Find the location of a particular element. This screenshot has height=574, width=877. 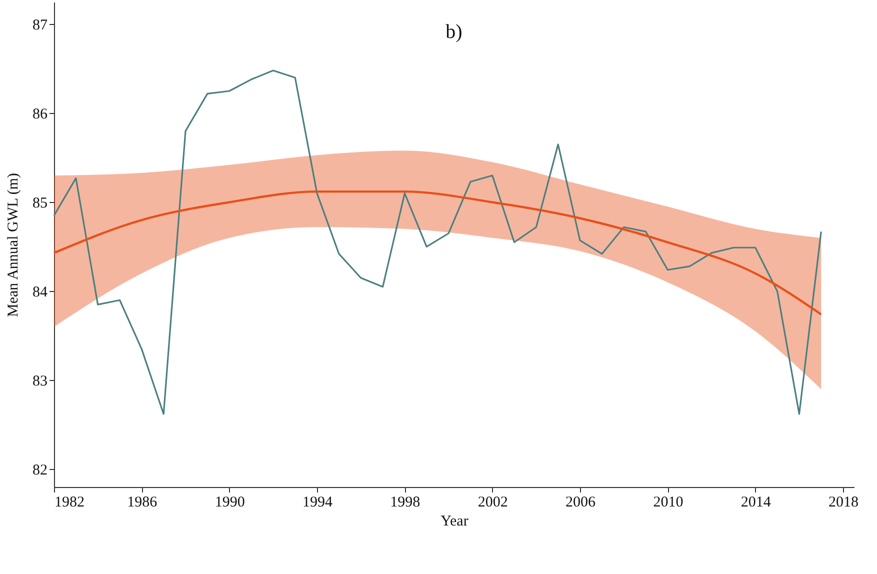

x-tick-label: 1982 is located at coordinates (69, 502).